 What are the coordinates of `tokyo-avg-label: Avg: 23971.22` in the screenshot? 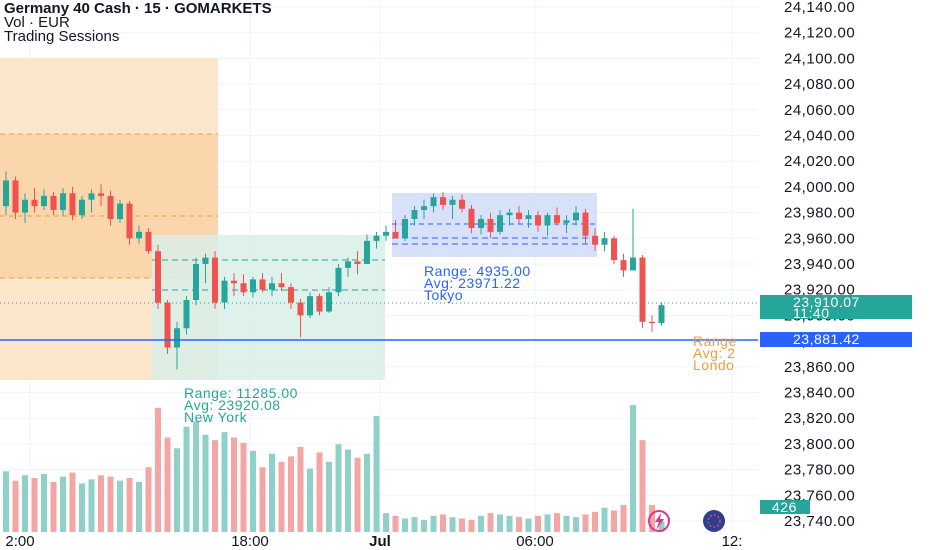 It's located at (472, 283).